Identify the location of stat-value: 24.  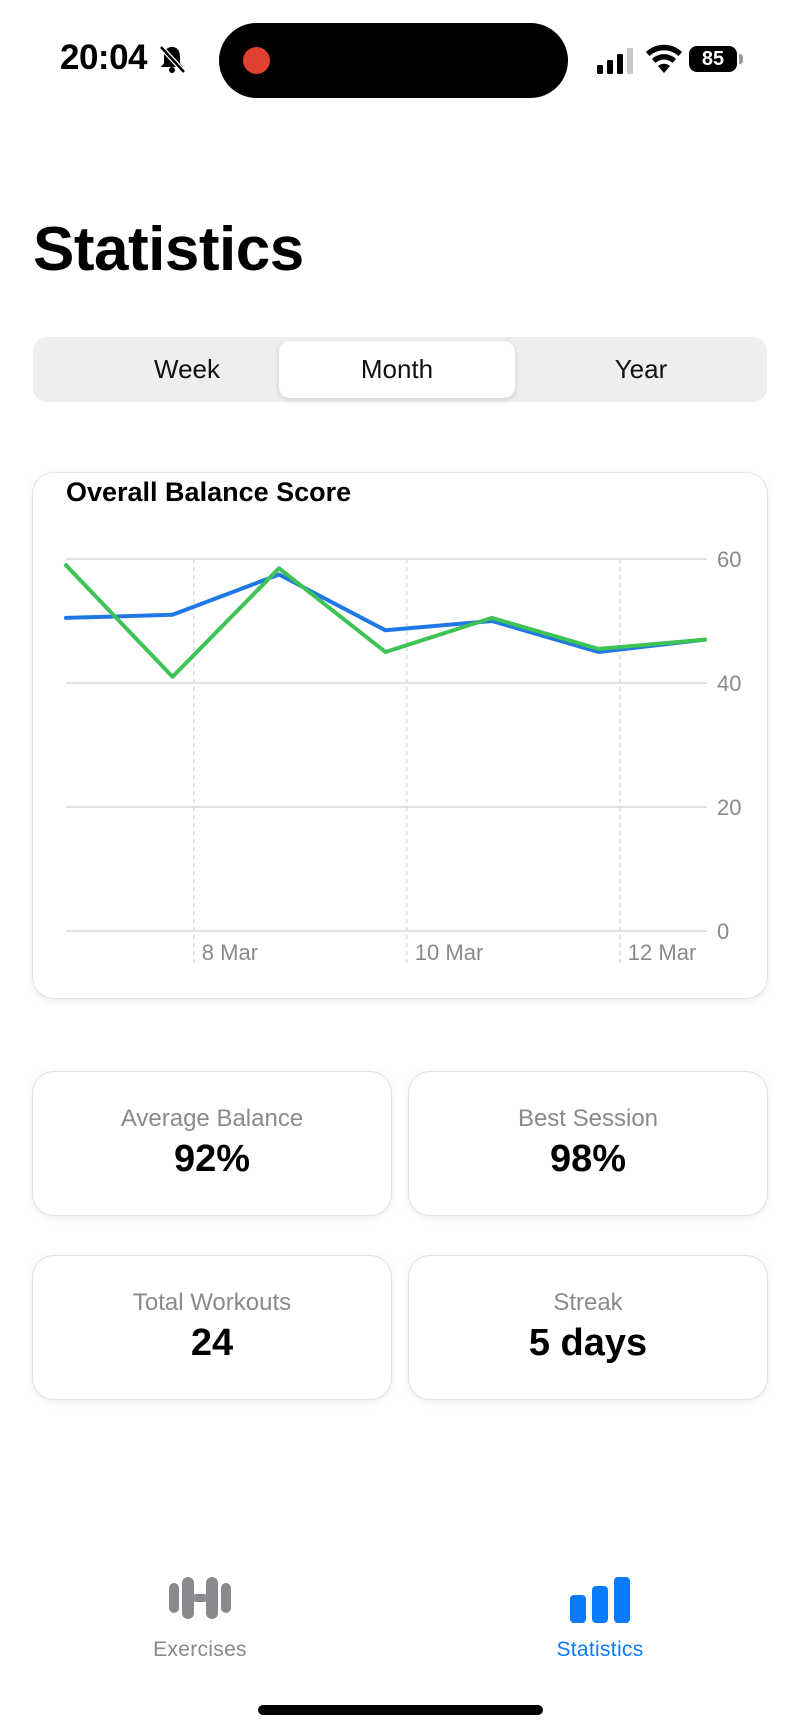
(212, 1343).